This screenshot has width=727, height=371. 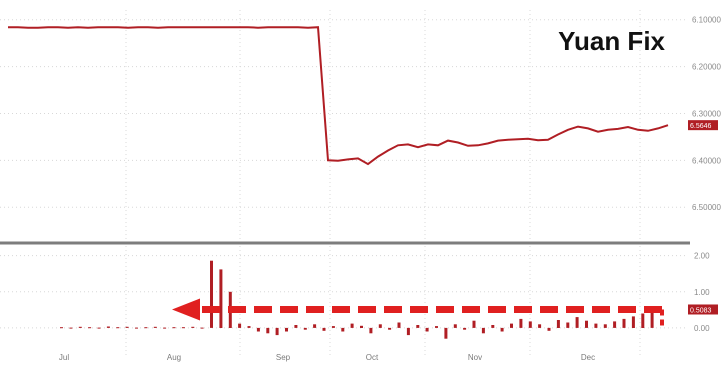 What do you see at coordinates (174, 357) in the screenshot?
I see `x-tick-label: Aug` at bounding box center [174, 357].